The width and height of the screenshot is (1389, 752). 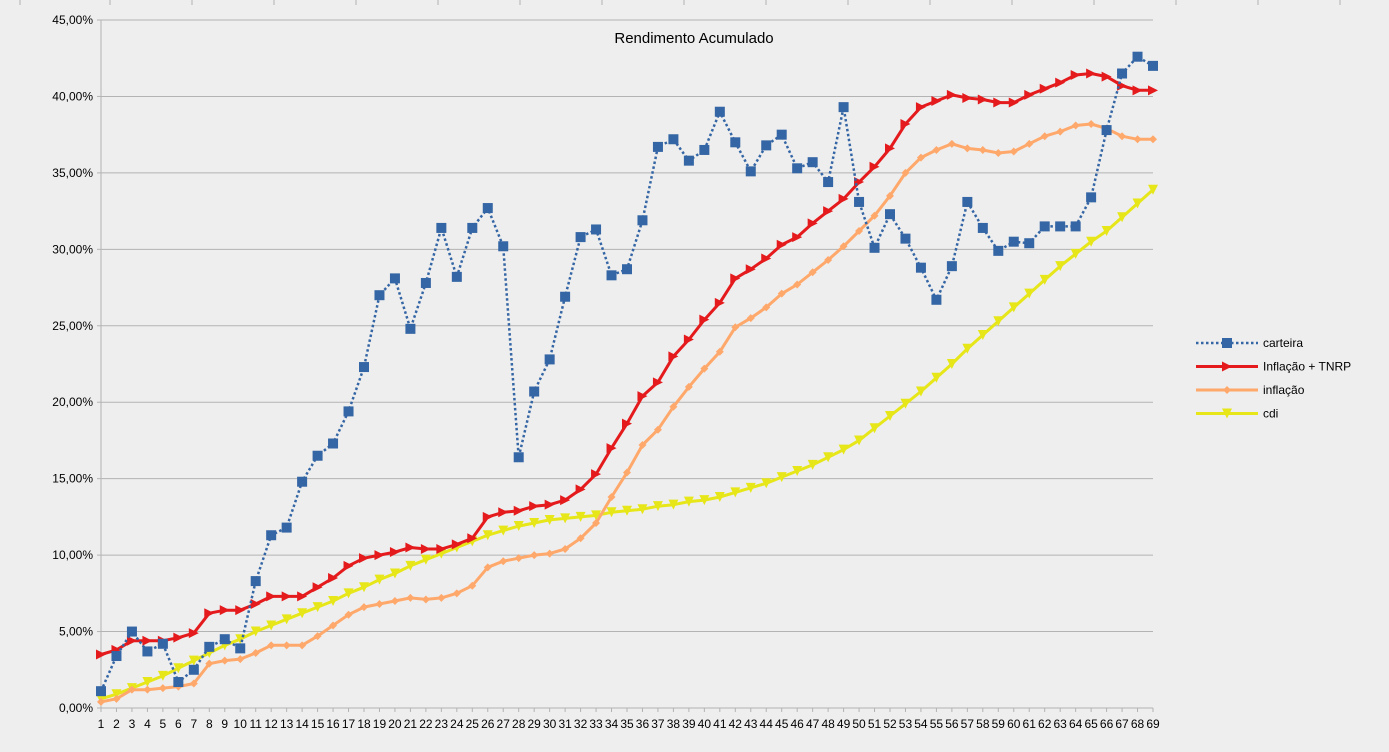 What do you see at coordinates (395, 724) in the screenshot?
I see `x-tick-label: 20` at bounding box center [395, 724].